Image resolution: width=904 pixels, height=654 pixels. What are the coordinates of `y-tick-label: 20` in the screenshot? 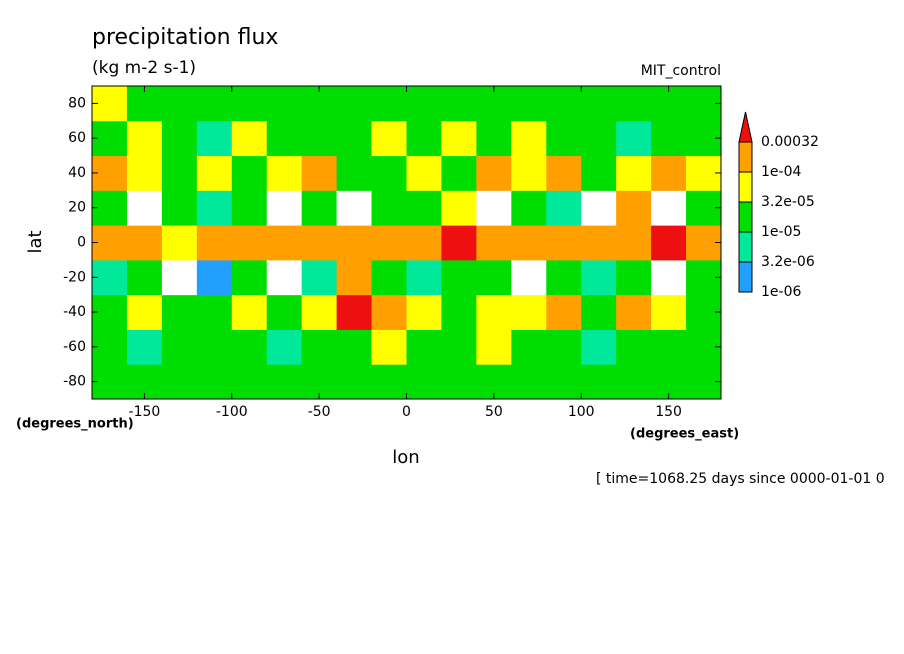 It's located at (77, 208).